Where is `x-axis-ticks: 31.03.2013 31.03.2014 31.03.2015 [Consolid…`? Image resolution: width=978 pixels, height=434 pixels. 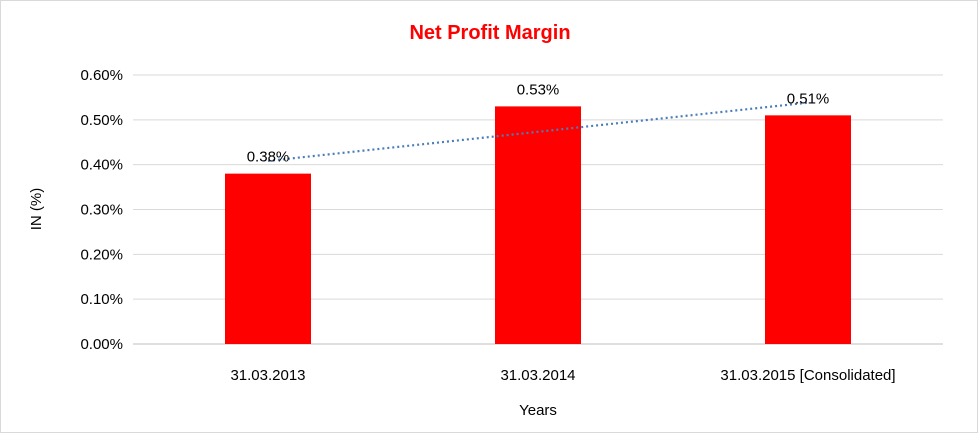 x-axis-ticks: 31.03.2013 31.03.2014 31.03.2015 [Consolid… is located at coordinates (562, 375).